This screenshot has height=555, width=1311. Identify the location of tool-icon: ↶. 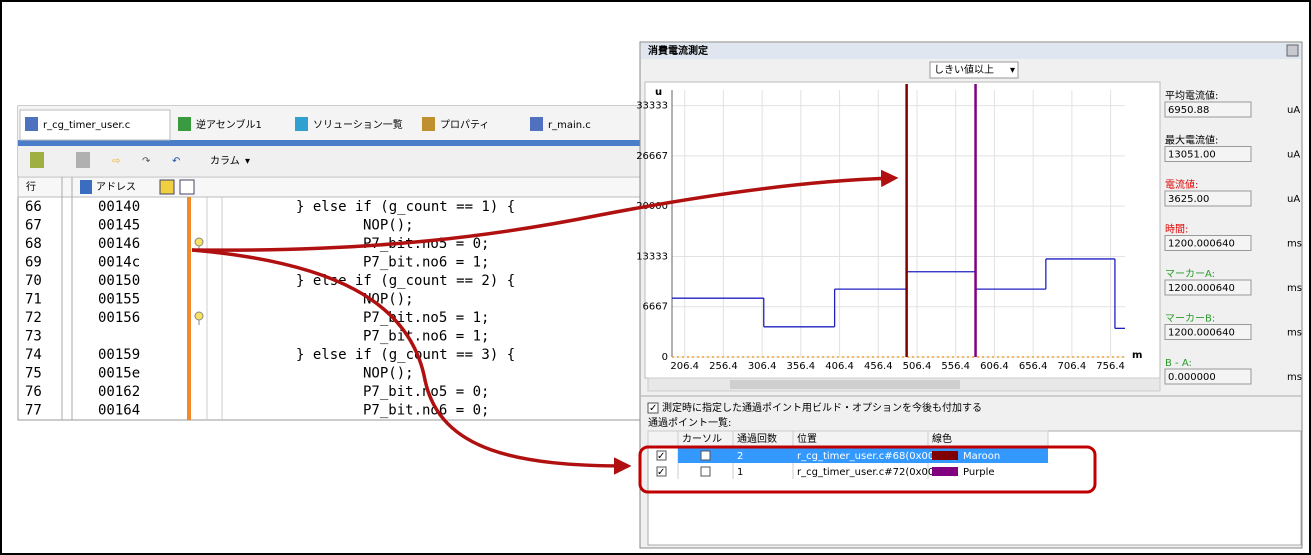
(176, 161).